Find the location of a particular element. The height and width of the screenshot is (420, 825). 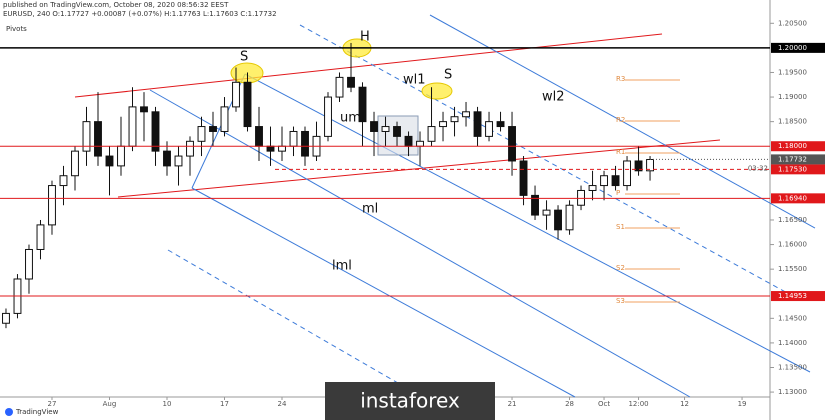

y-tick-label: 1.13000 is located at coordinates (792, 392).